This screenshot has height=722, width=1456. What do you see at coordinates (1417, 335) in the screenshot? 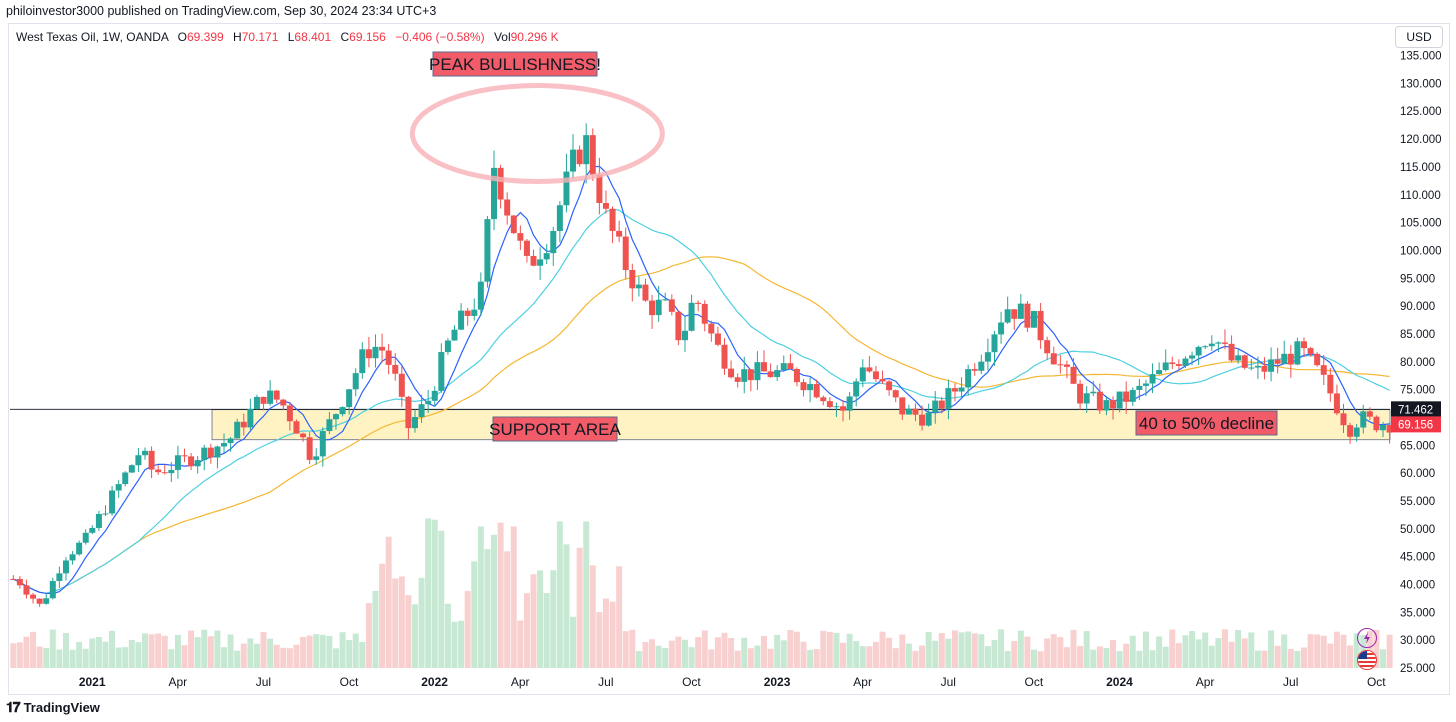
I see `y-tick-label: 85.000` at bounding box center [1417, 335].